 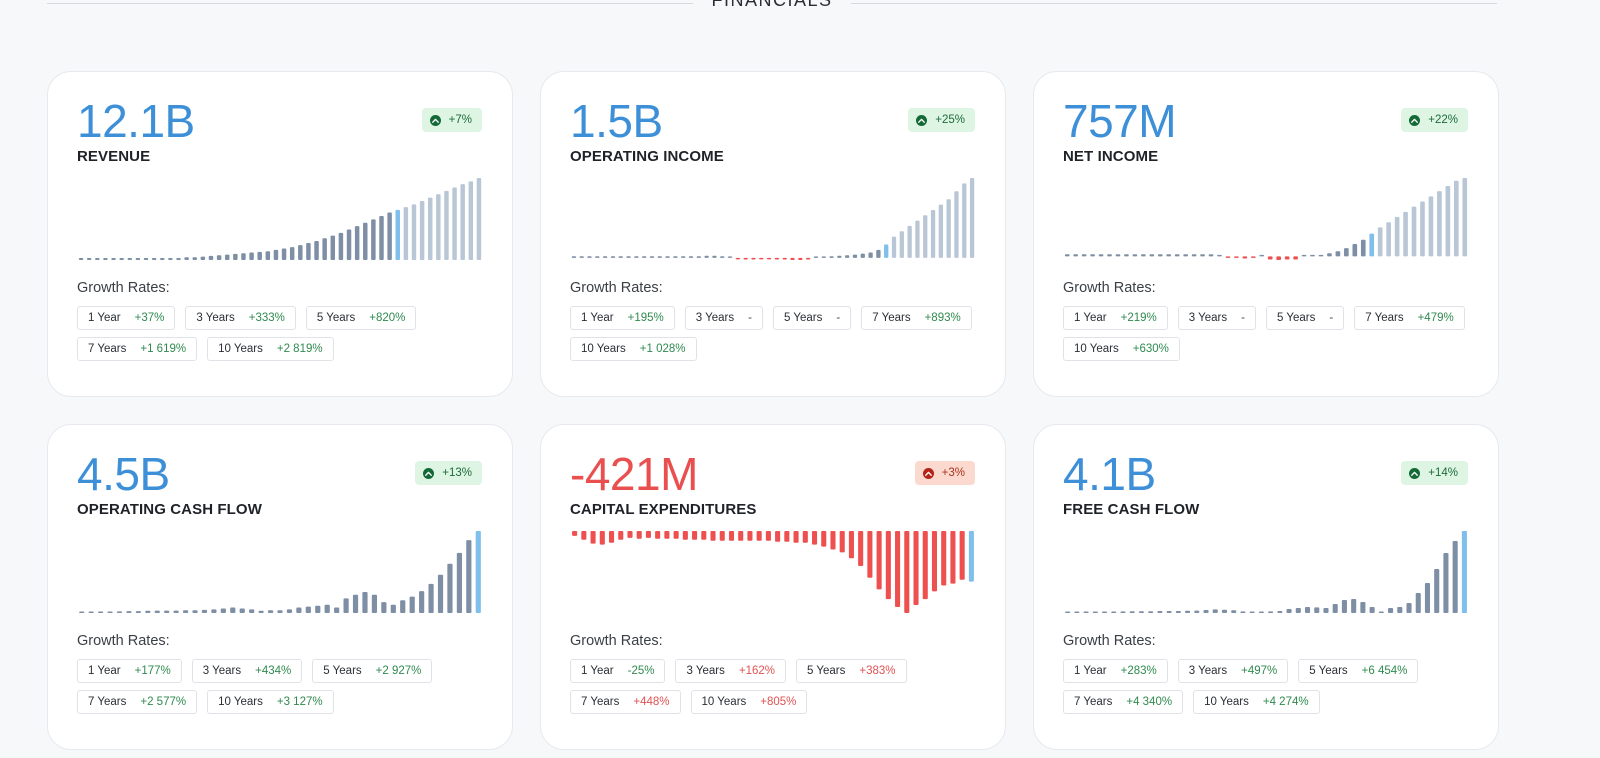 I want to click on change-badge-text: +25%, so click(x=950, y=120).